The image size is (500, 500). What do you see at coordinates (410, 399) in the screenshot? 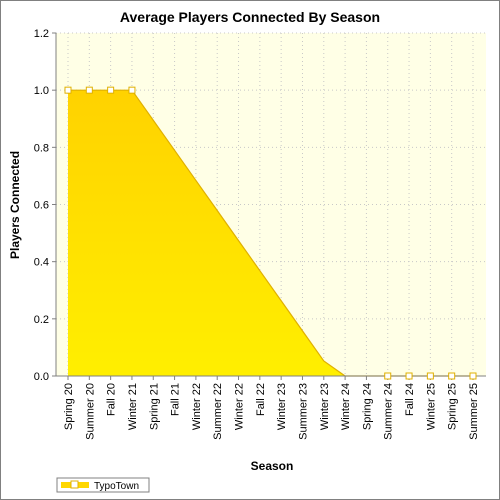
I see `x-tick-label: Fall 24` at bounding box center [410, 399].